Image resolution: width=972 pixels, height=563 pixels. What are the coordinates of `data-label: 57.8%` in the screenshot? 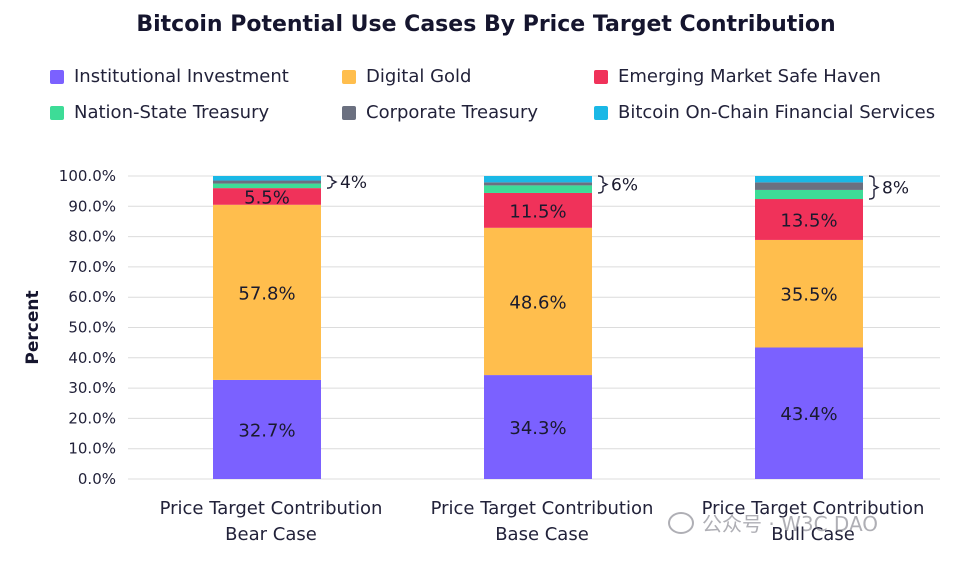 It's located at (266, 293).